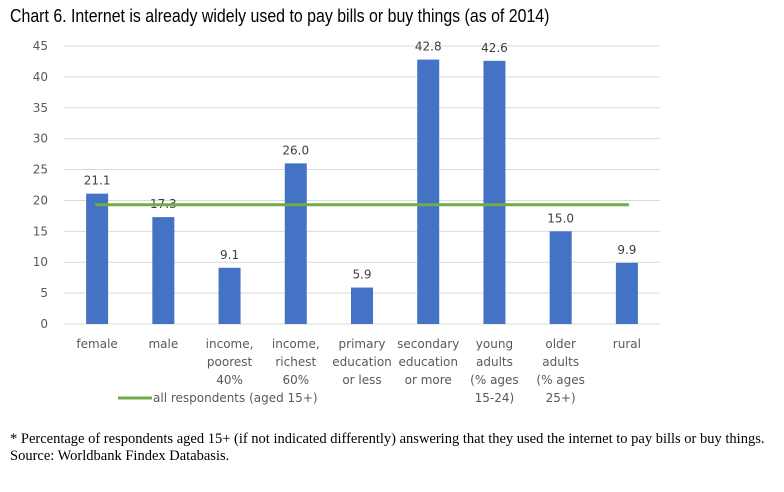 This screenshot has height=492, width=784. What do you see at coordinates (362, 344) in the screenshot?
I see `category-label: primary` at bounding box center [362, 344].